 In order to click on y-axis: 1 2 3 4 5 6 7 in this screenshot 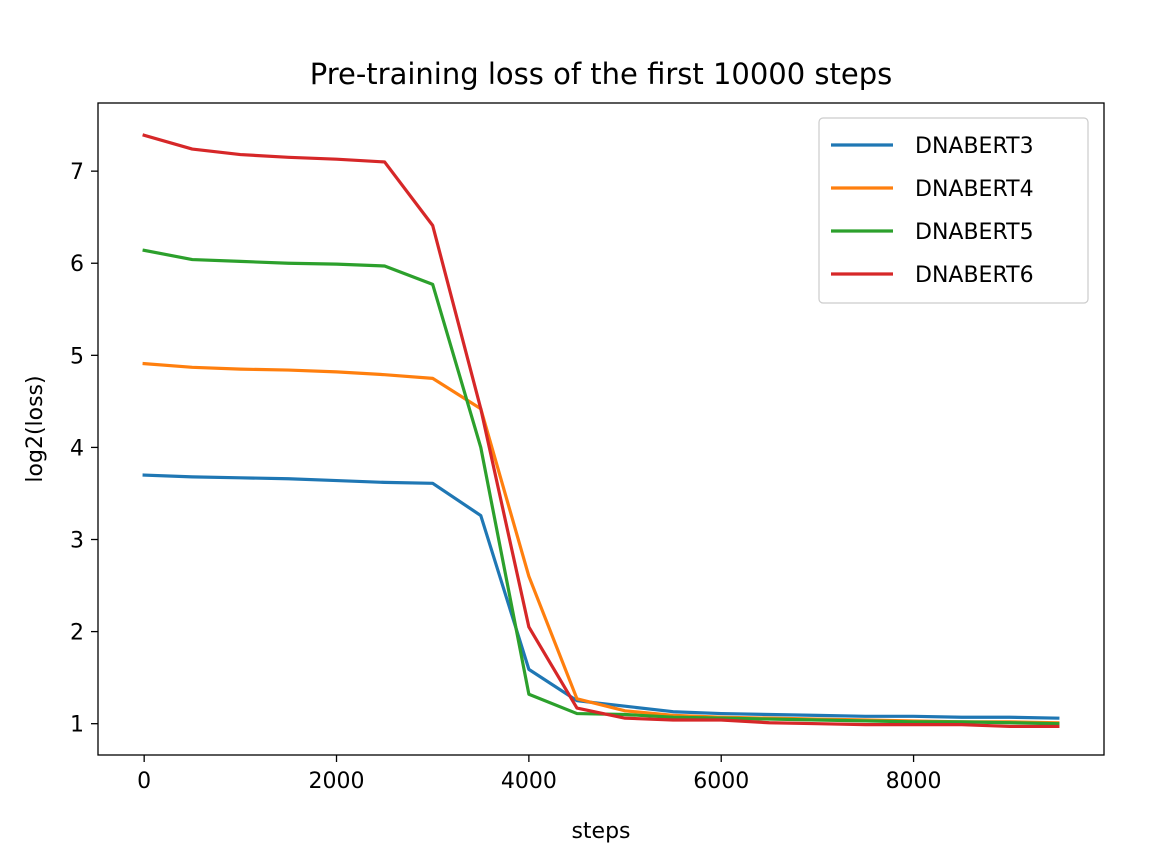, I will do `click(84, 449)`.